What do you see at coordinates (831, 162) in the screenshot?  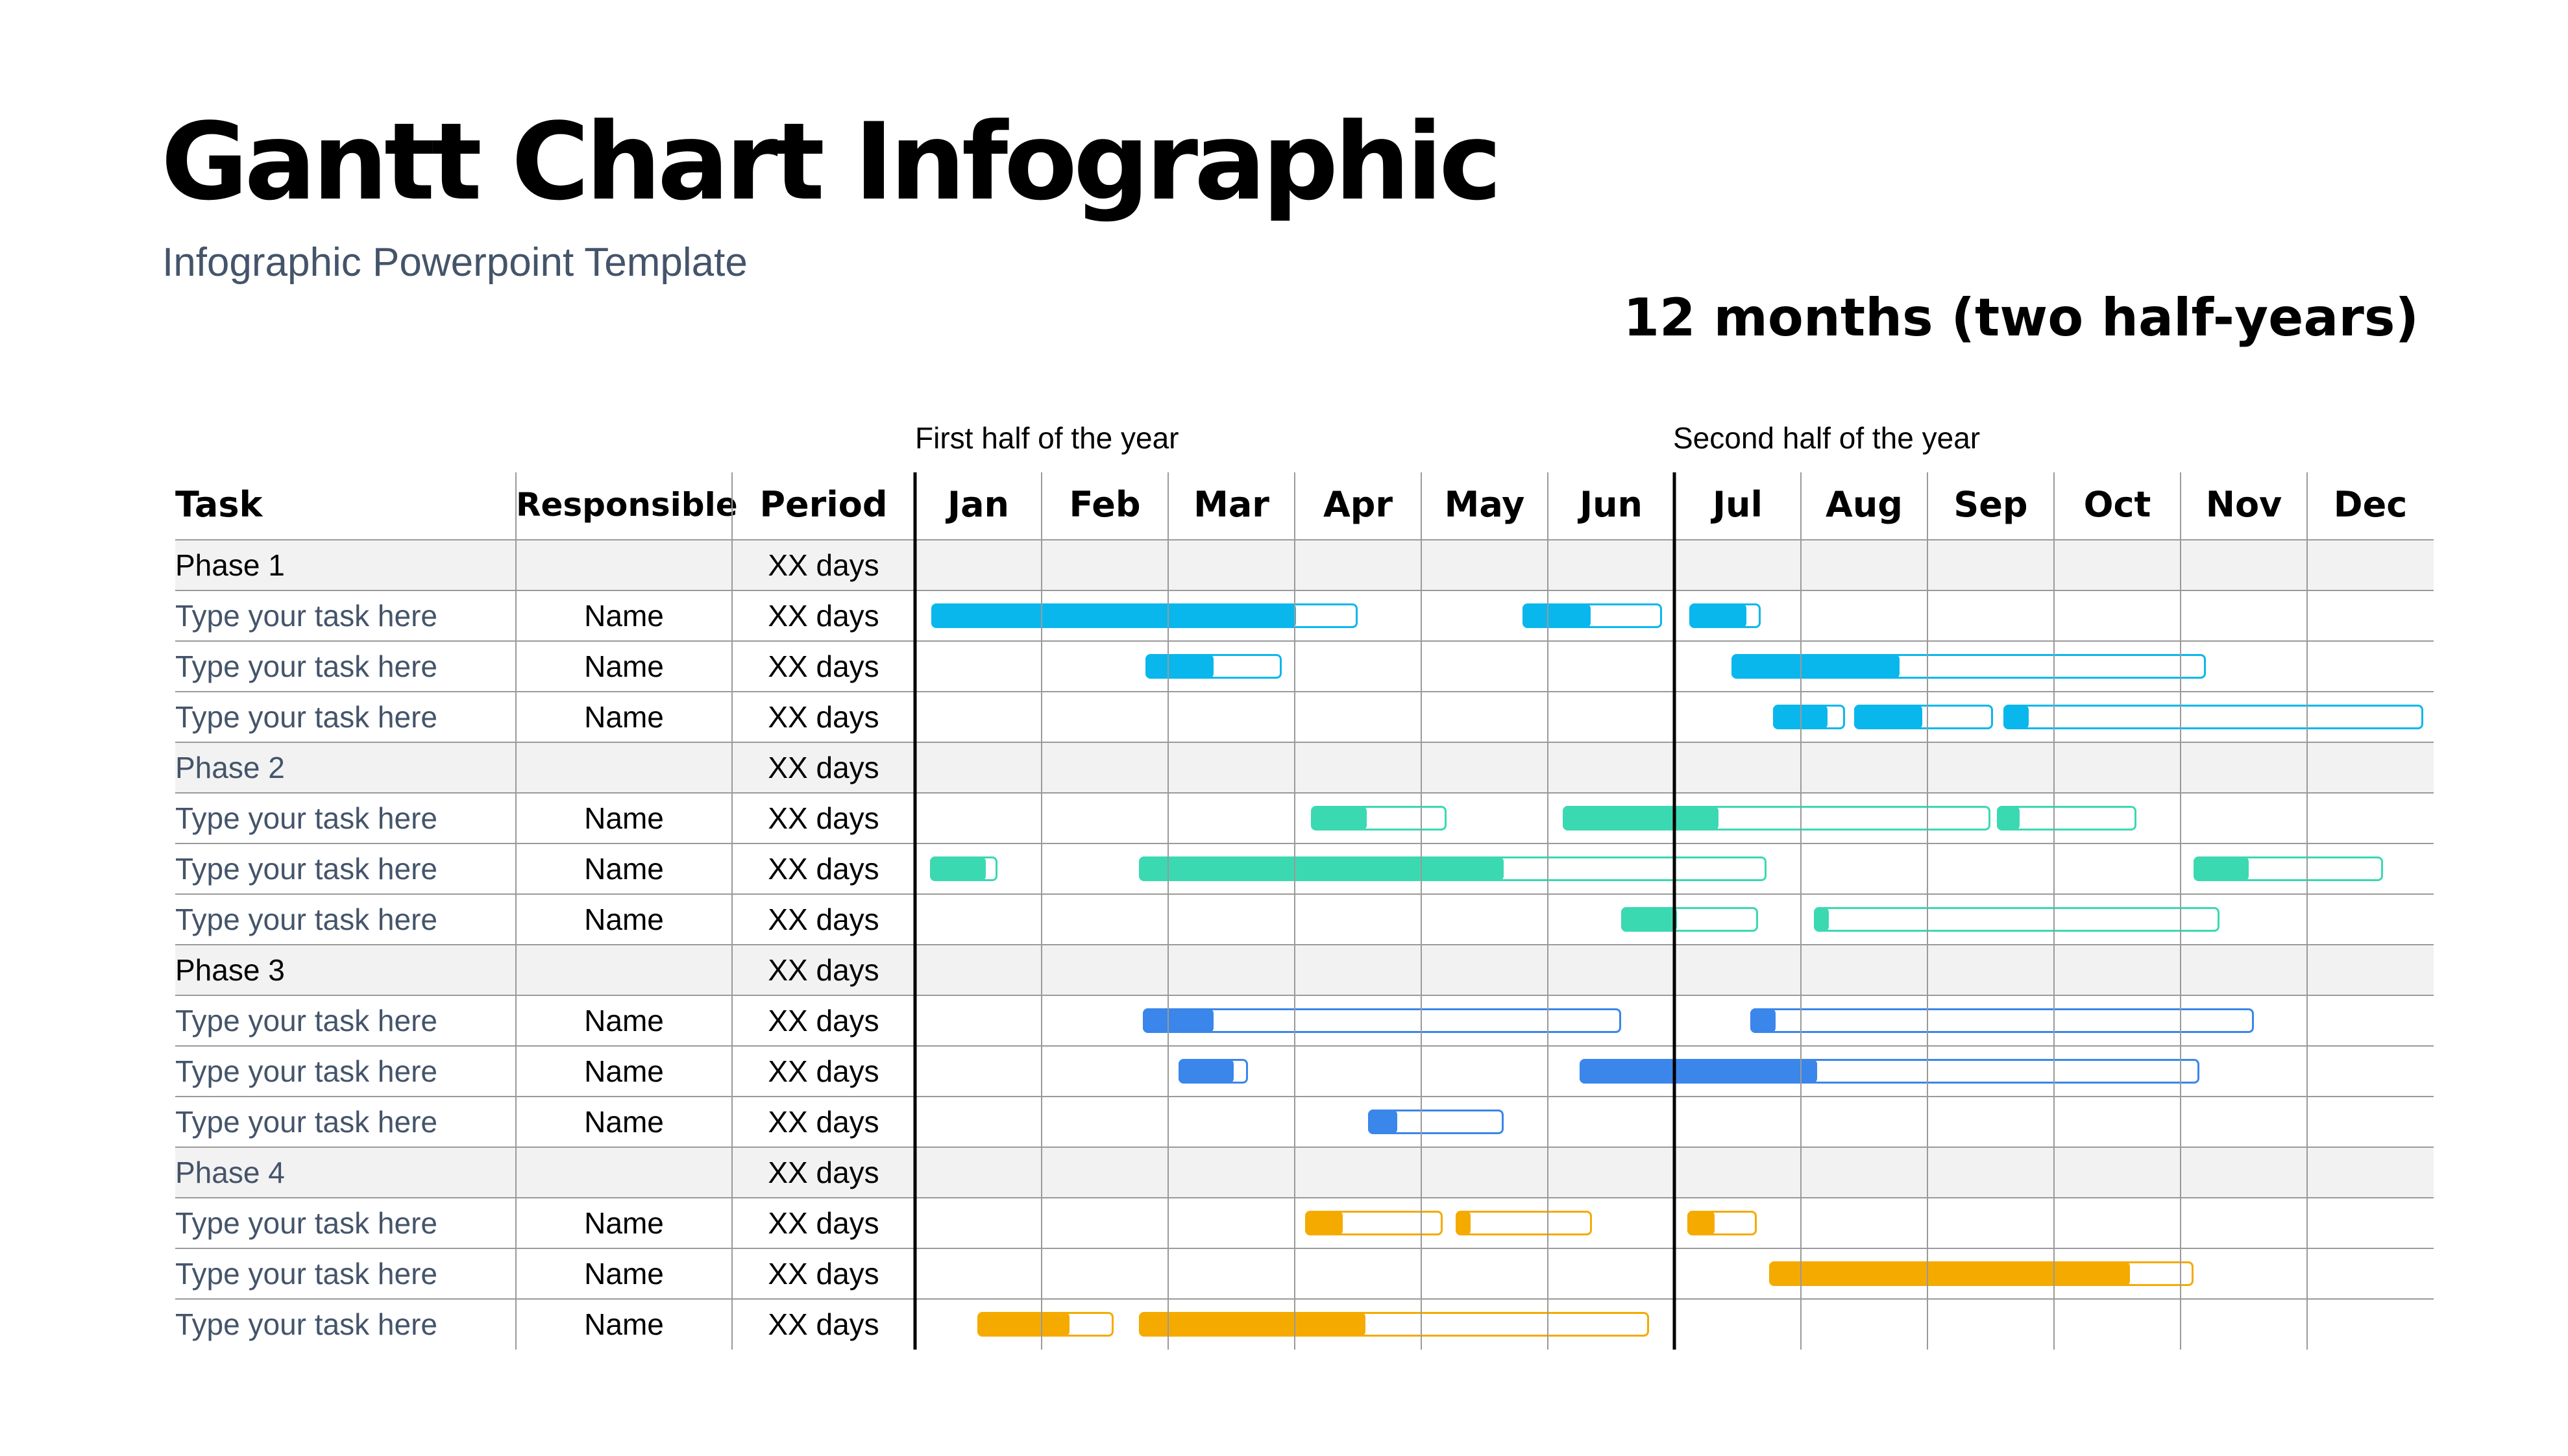 I see `page-title: Gantt Chart Infographic` at bounding box center [831, 162].